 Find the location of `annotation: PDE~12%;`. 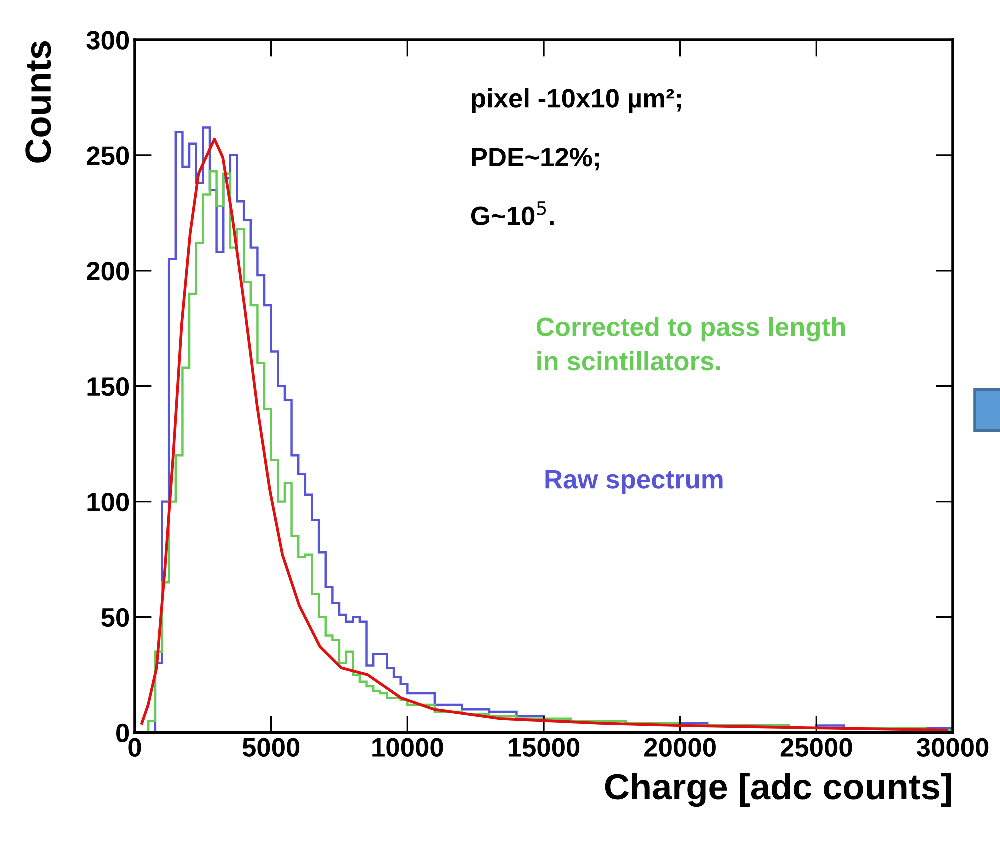

annotation: PDE~12%; is located at coordinates (536, 159).